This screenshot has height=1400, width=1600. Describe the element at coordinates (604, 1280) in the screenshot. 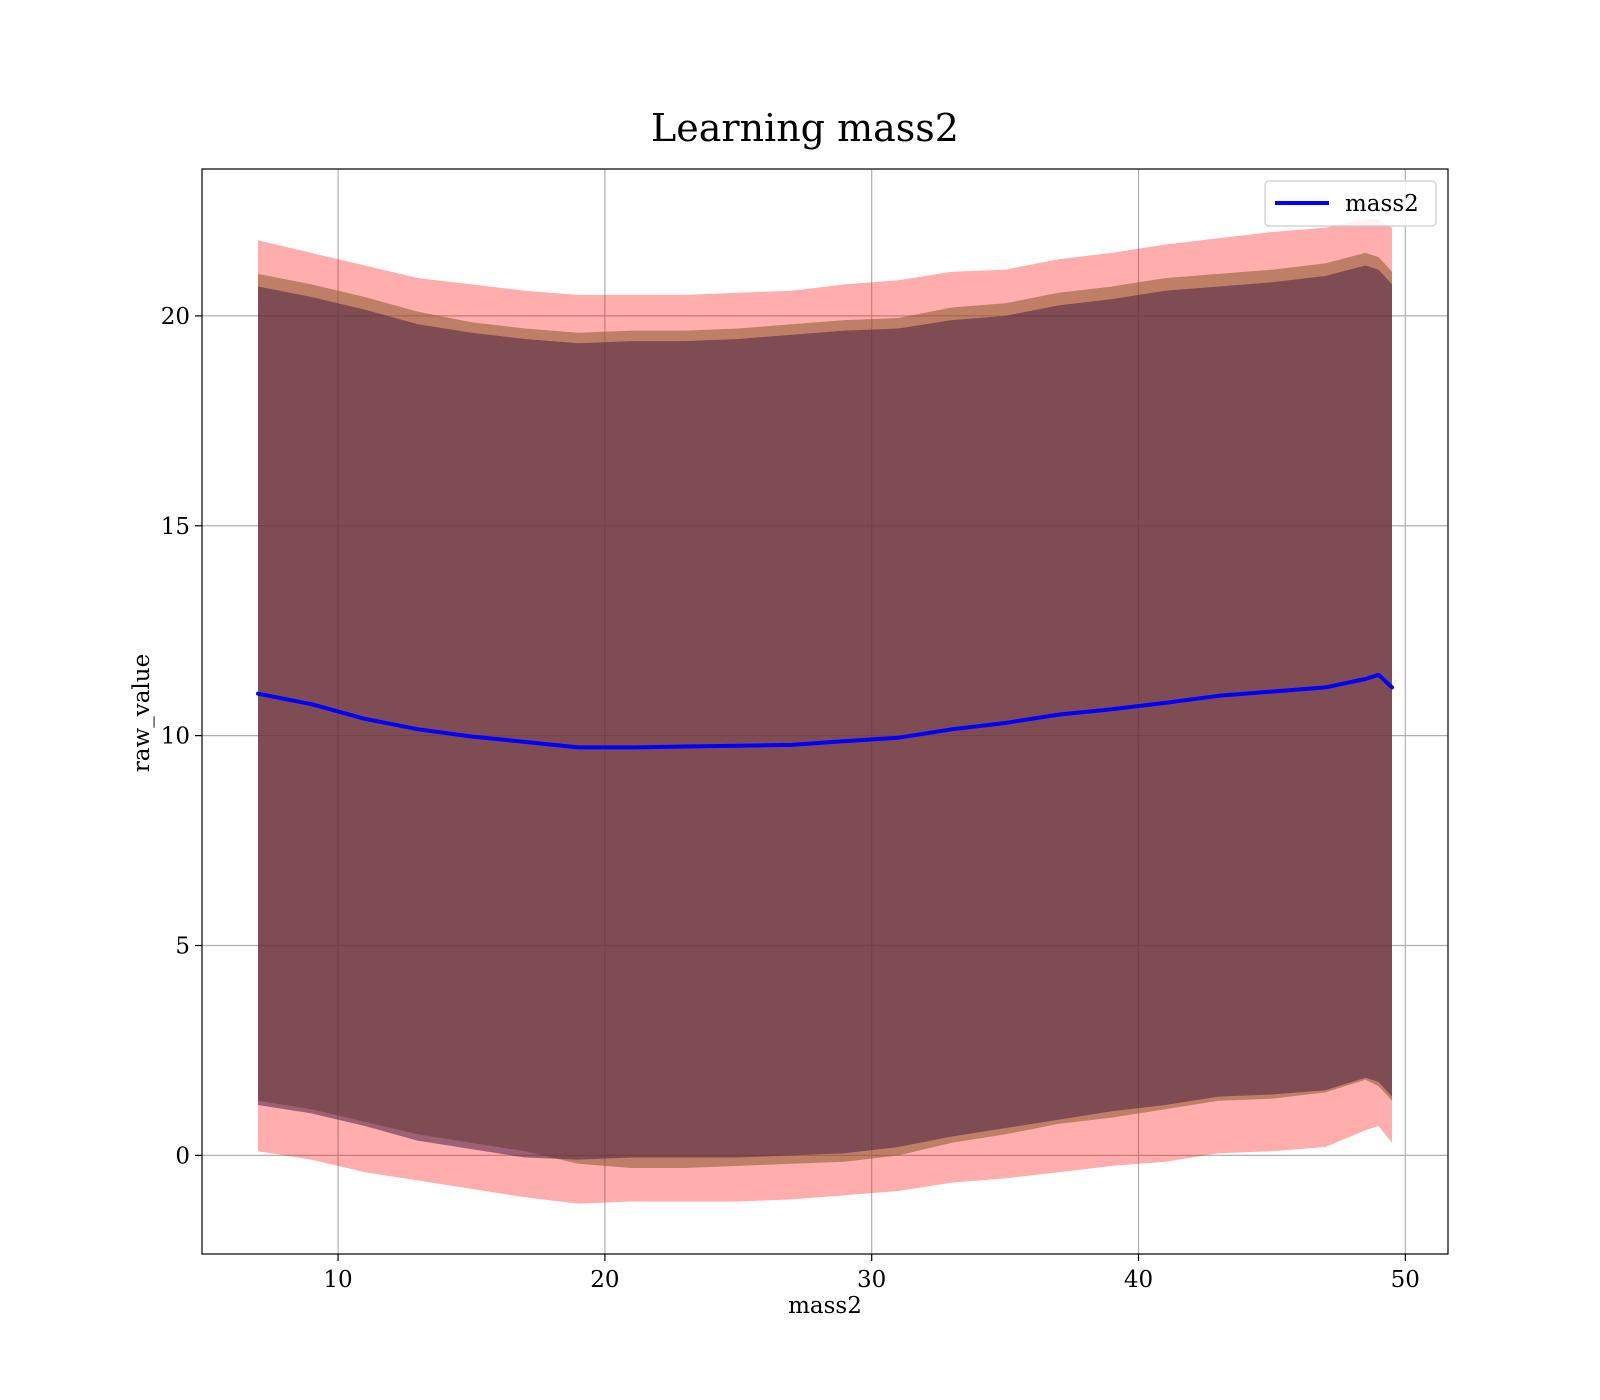

I see `x-tick-label-20: 20` at that location.